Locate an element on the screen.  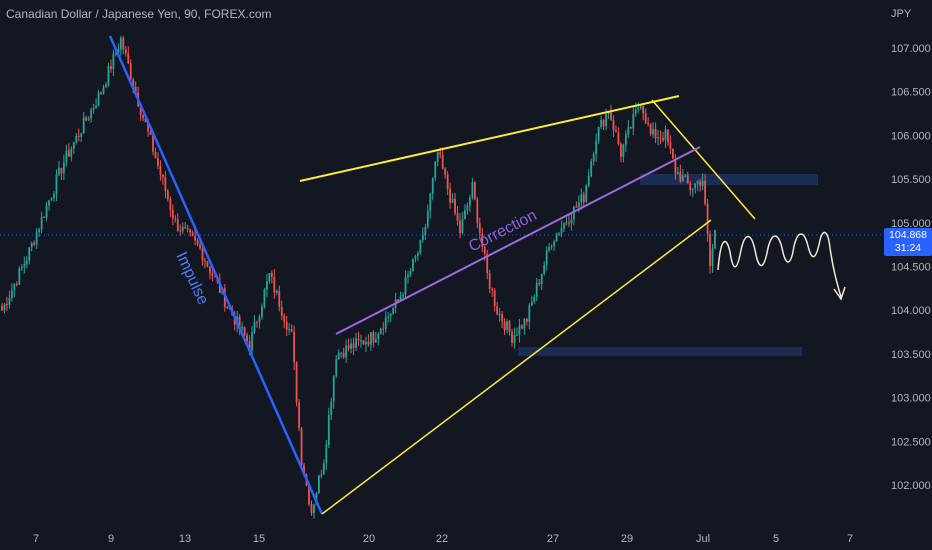
currency-label: JPY is located at coordinates (901, 14).